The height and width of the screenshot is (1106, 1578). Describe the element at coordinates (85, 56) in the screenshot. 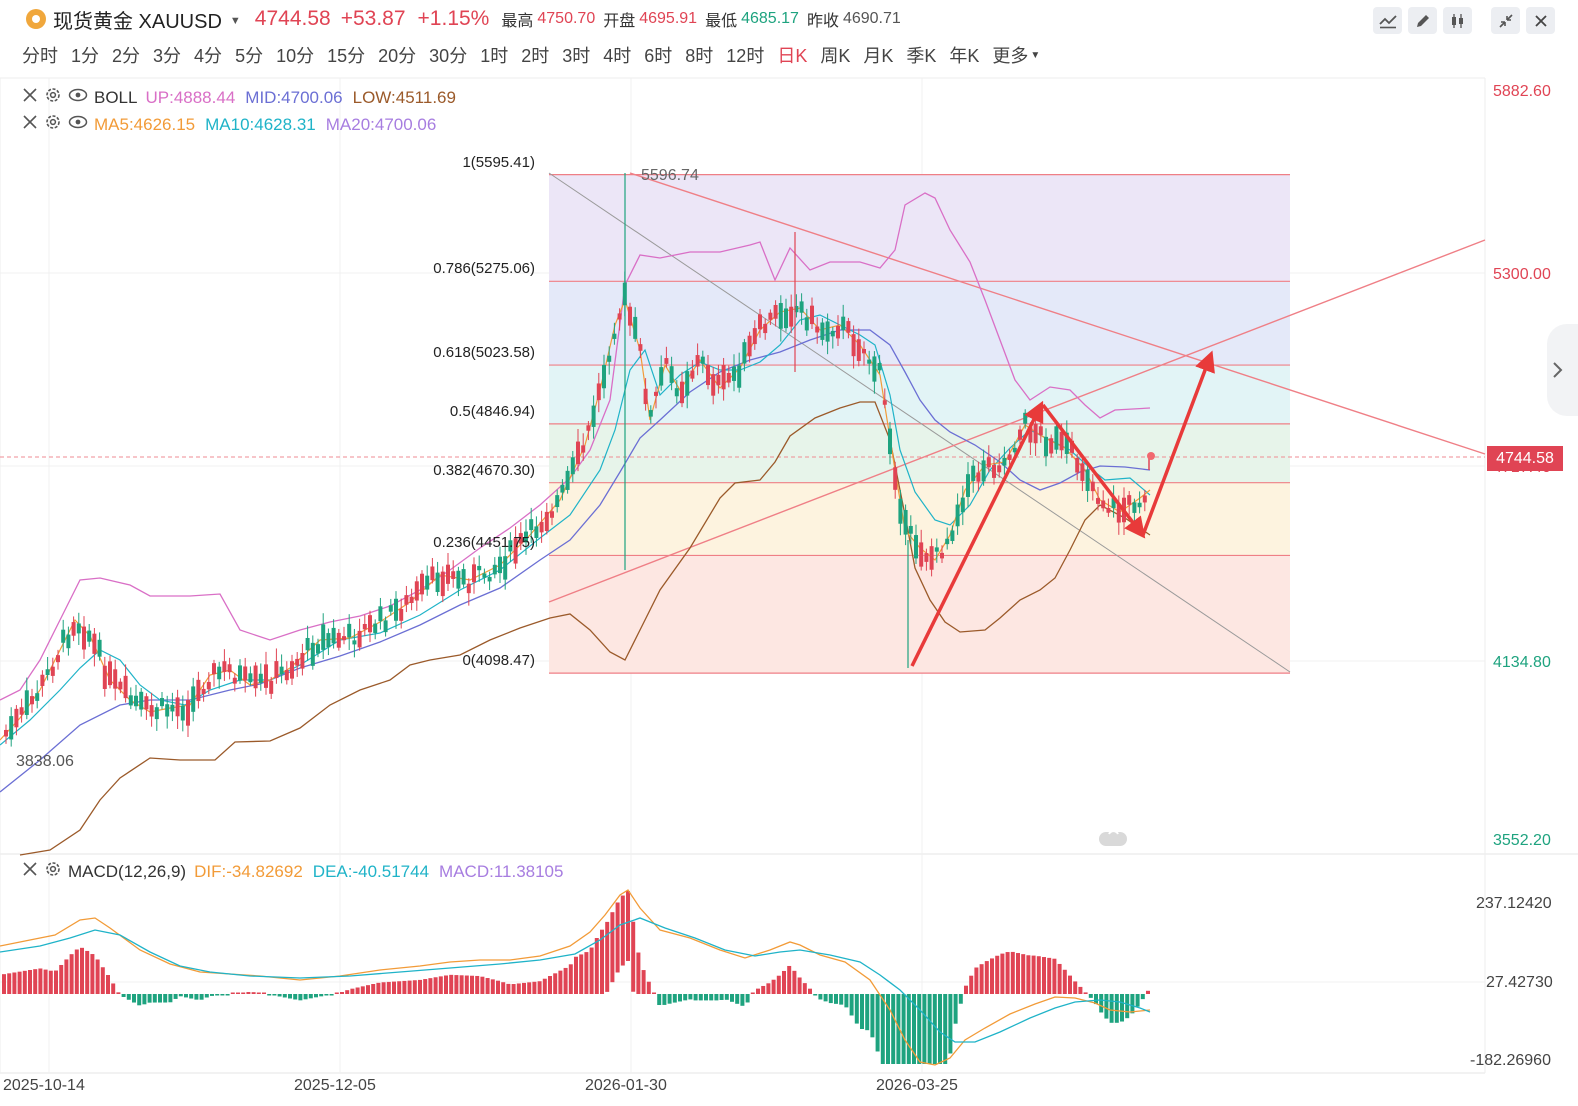

I see `period-tab: 1分` at that location.